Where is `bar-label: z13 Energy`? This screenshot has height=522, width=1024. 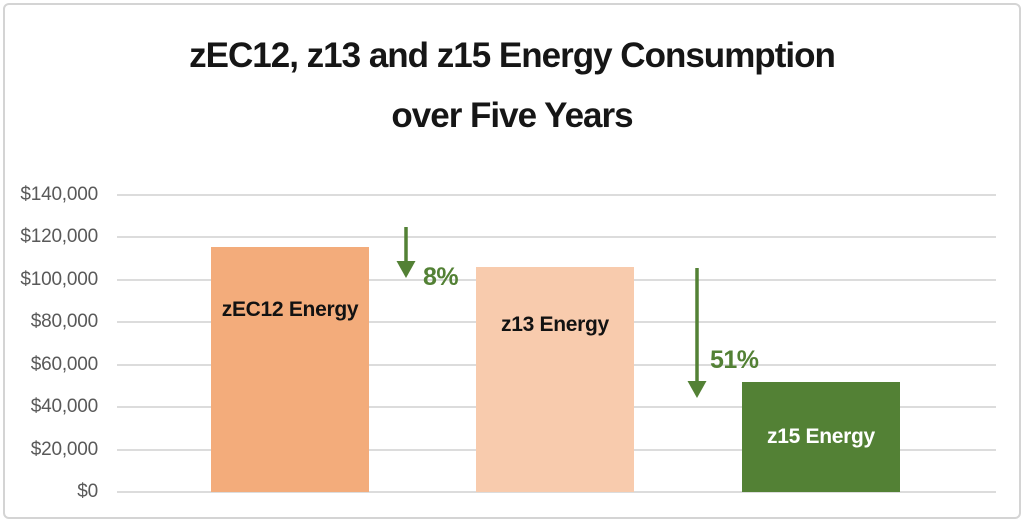
bar-label: z13 Energy is located at coordinates (555, 325).